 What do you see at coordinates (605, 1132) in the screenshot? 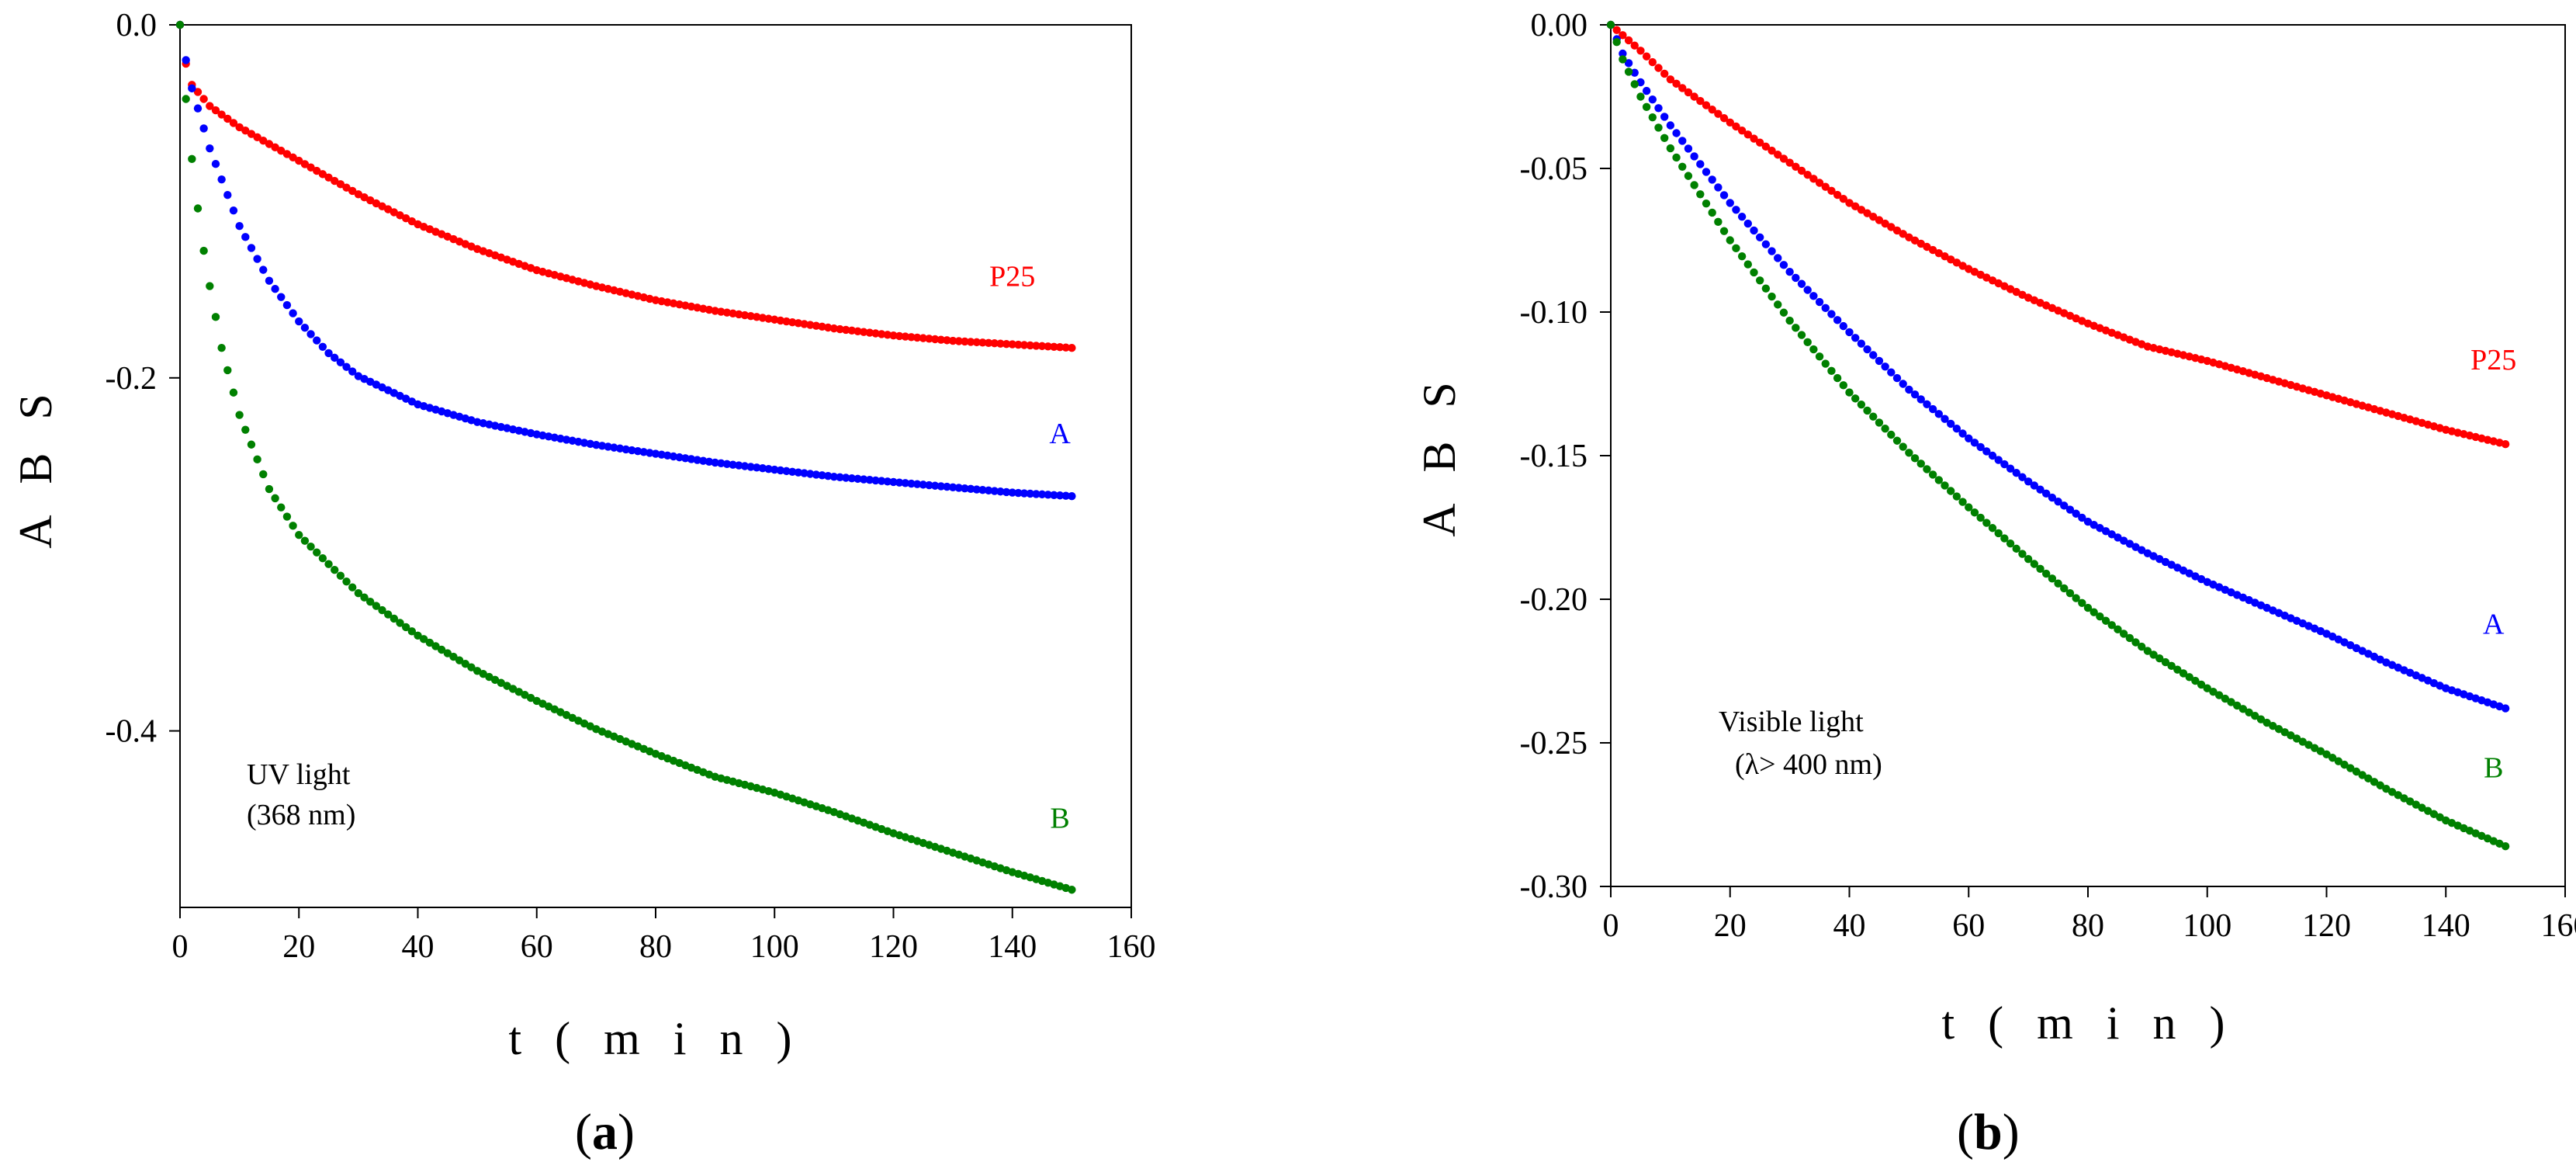
I see `panel-label-a: (a)` at bounding box center [605, 1132].